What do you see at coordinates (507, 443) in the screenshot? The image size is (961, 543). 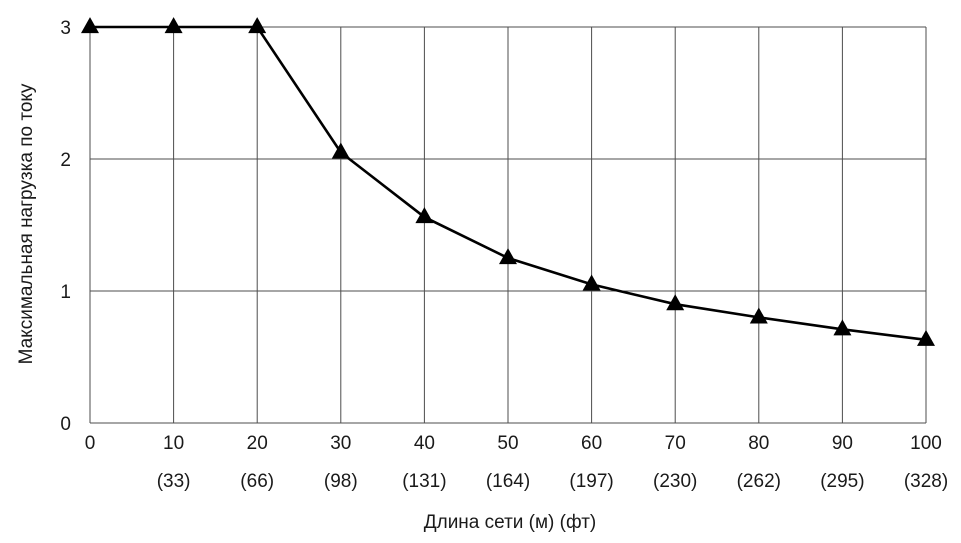 I see `x-tick-label: 50` at bounding box center [507, 443].